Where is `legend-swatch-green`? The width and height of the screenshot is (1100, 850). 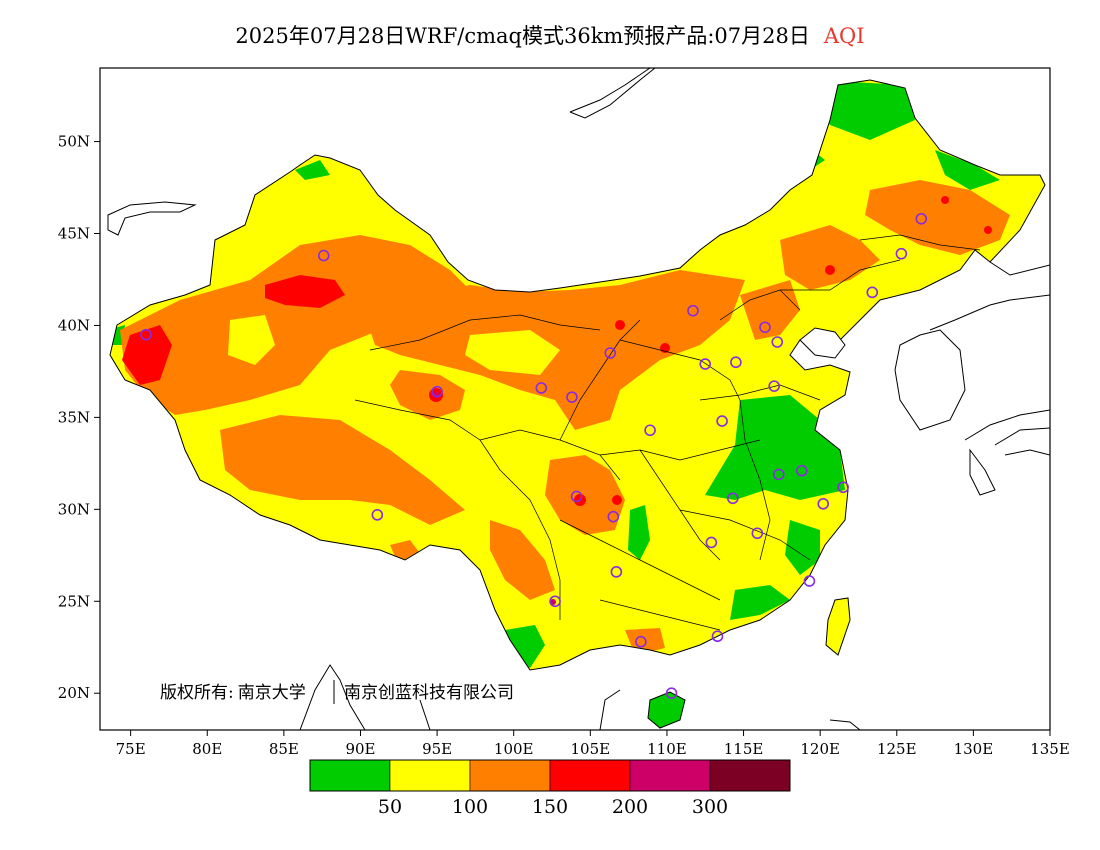
legend-swatch-green is located at coordinates (350, 775).